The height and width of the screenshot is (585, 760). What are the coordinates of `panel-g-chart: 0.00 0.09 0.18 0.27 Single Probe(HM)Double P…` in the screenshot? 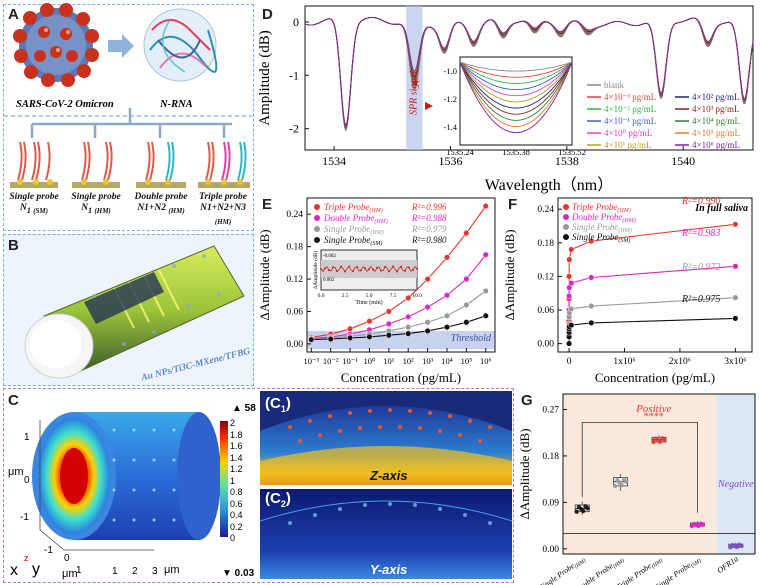 It's located at (636, 489).